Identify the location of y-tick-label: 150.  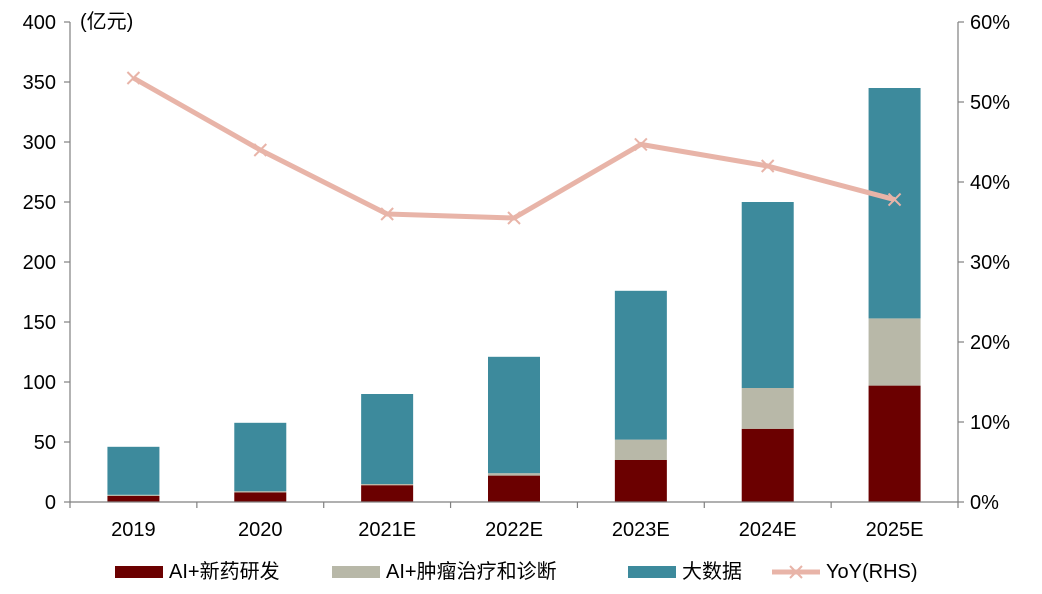
(39, 323).